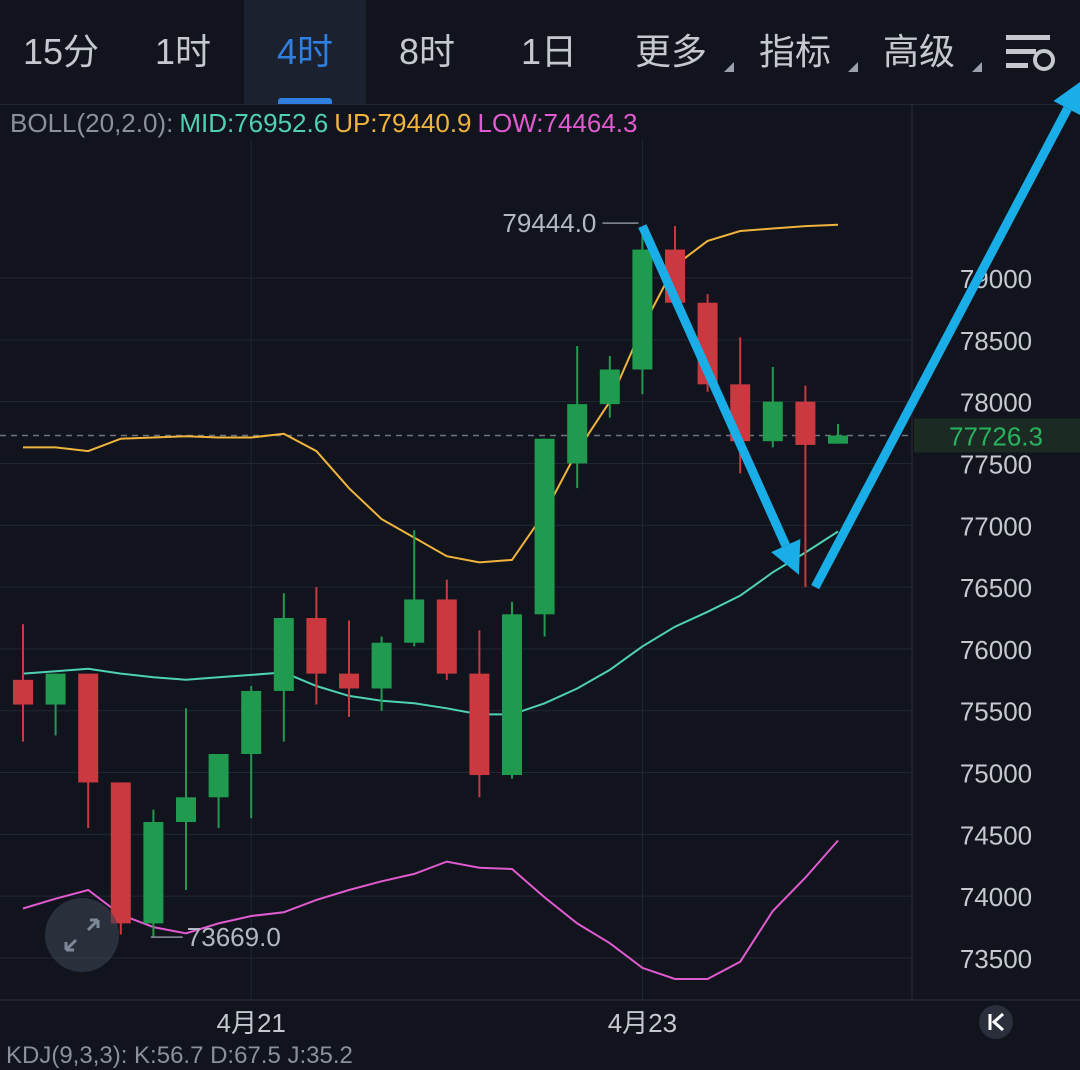  I want to click on scroll-to-start-icon, so click(996, 1022).